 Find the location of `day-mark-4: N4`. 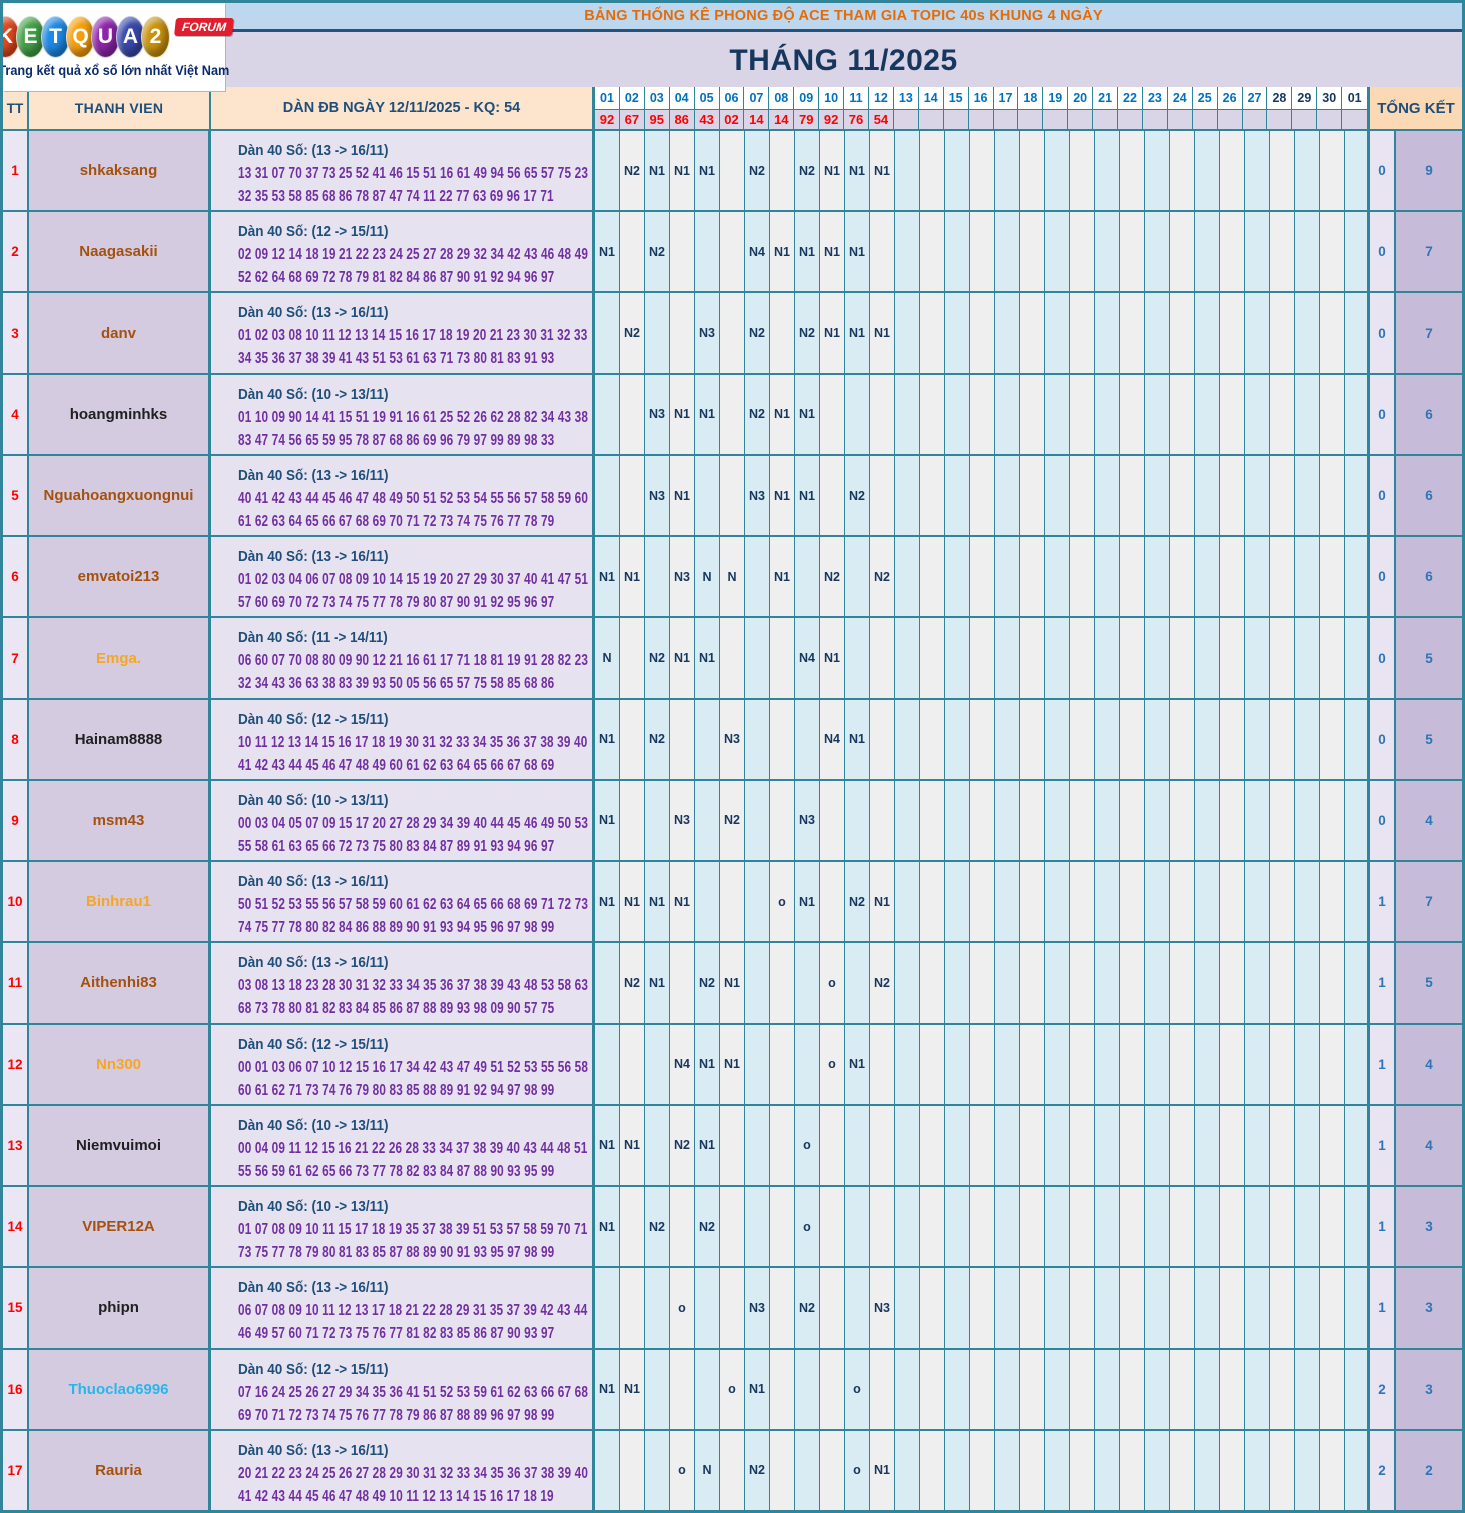

day-mark-4: N4 is located at coordinates (682, 1064).